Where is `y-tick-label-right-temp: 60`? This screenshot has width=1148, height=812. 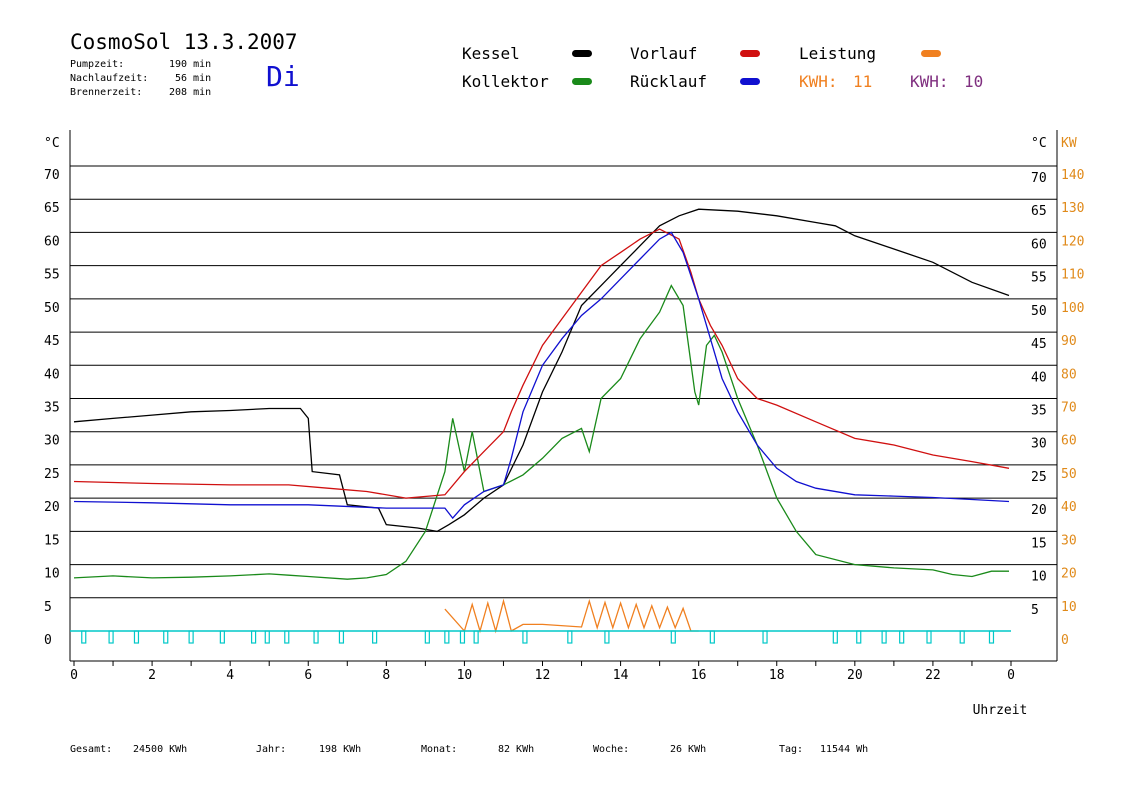
y-tick-label-right-temp: 60 is located at coordinates (1039, 244).